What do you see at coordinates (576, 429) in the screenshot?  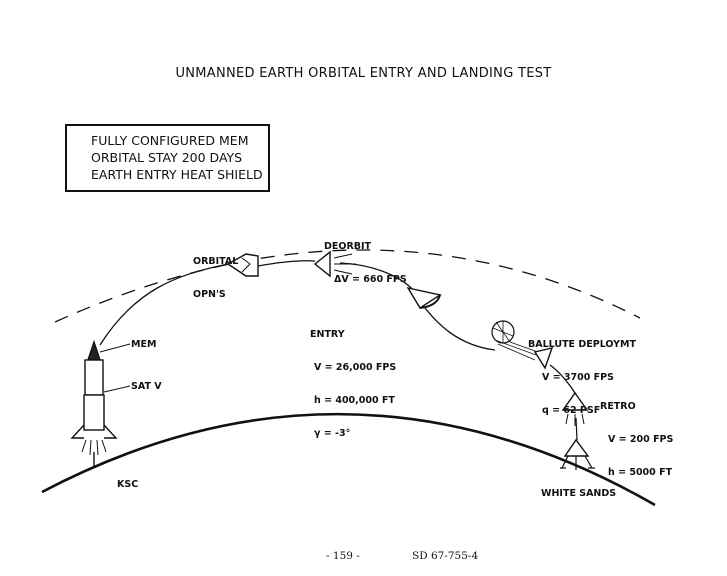 I see `final-descent` at bounding box center [576, 429].